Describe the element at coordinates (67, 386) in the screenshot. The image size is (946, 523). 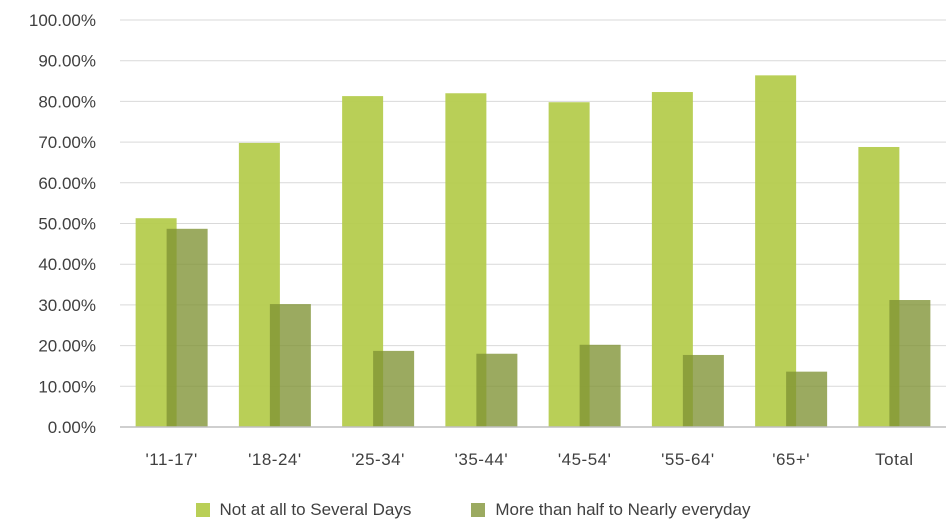
I see `y-tick-label: 10.00%` at that location.